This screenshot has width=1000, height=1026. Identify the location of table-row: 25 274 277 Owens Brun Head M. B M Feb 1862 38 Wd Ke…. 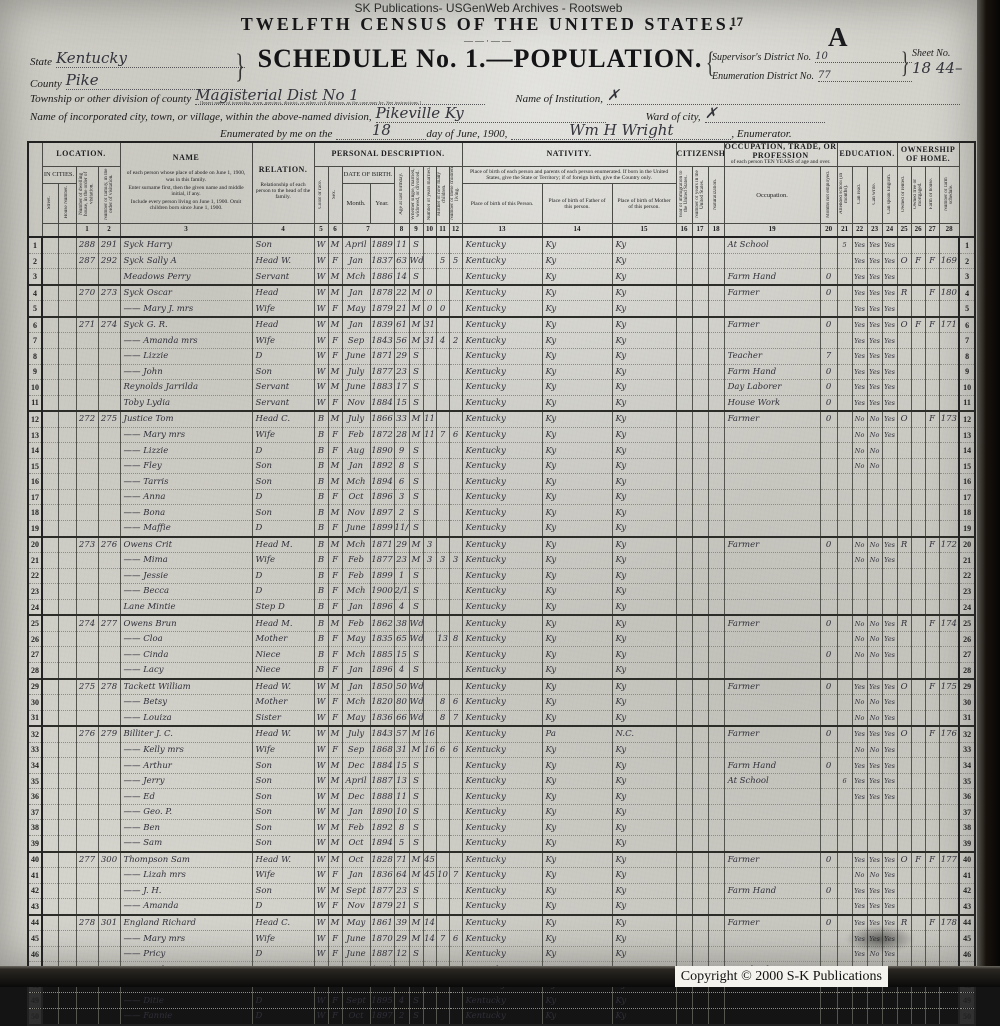
(502, 623).